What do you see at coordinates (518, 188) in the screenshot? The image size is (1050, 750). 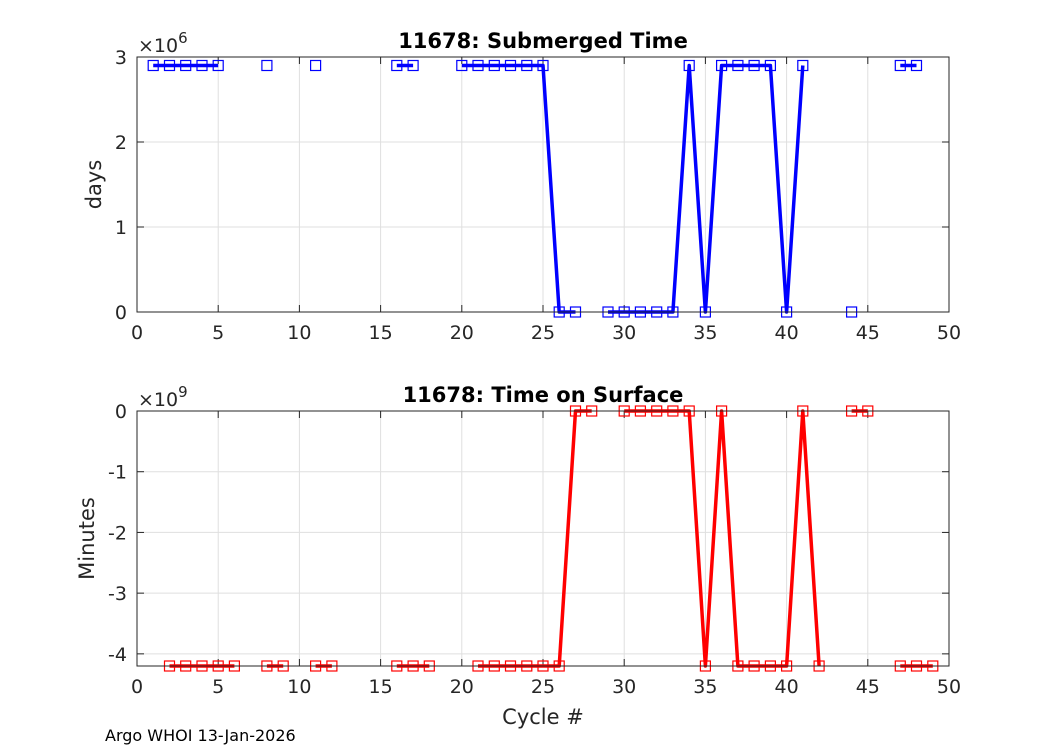 I see `series-line` at bounding box center [518, 188].